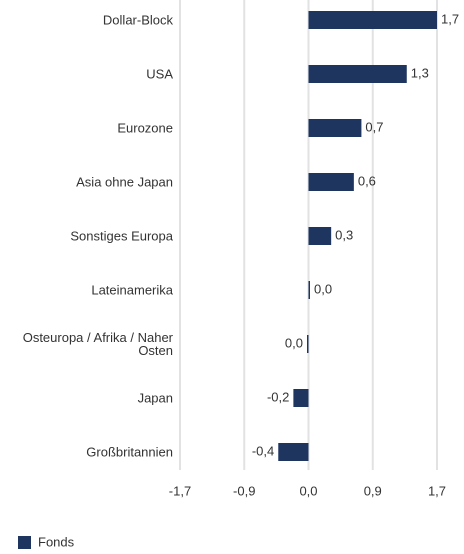 This screenshot has height=554, width=464. What do you see at coordinates (373, 490) in the screenshot?
I see `x-tick-label: 0,9` at bounding box center [373, 490].